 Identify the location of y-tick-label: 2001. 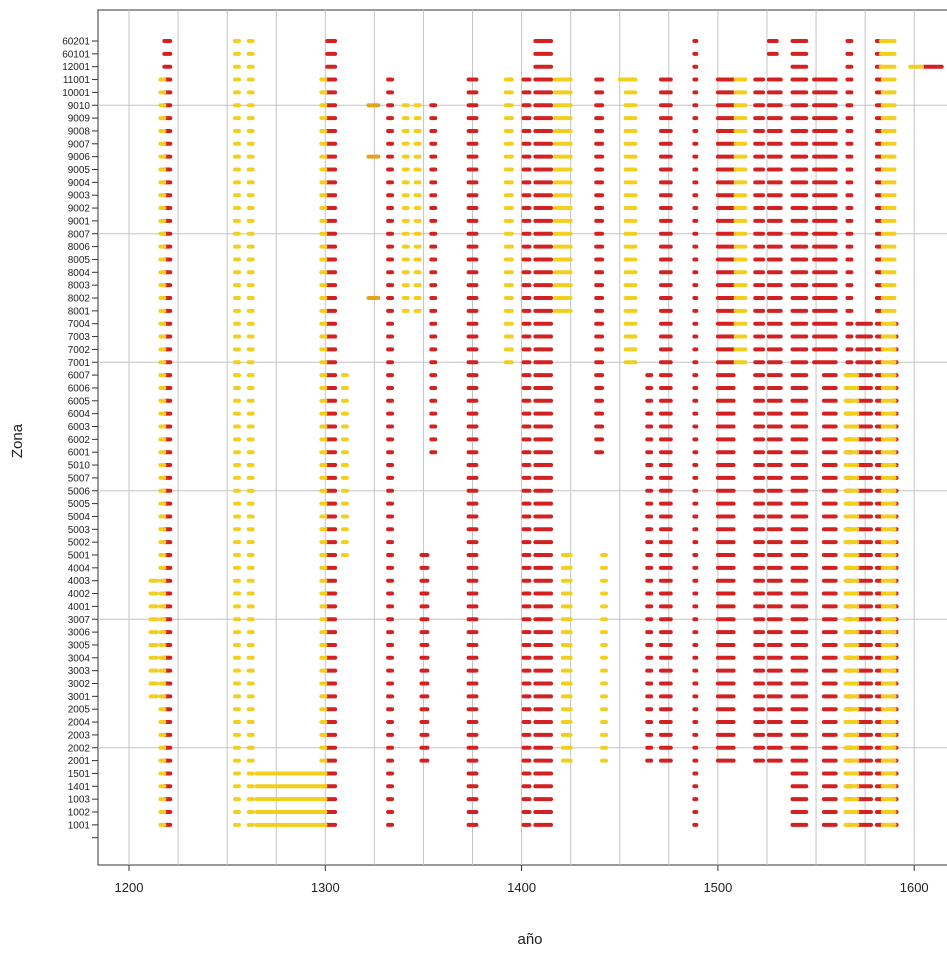
(79, 761).